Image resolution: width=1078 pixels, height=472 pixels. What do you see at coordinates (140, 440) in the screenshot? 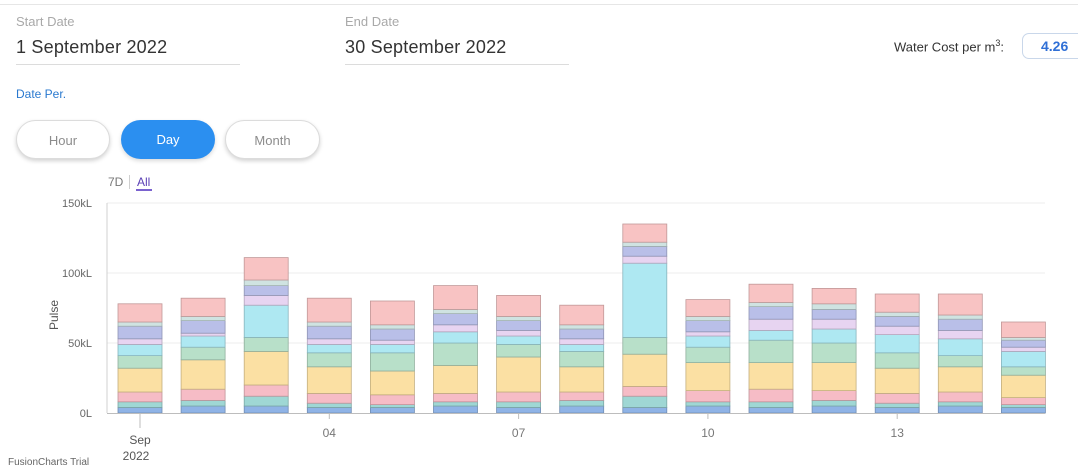
I see `x-tick-label: Sep` at bounding box center [140, 440].